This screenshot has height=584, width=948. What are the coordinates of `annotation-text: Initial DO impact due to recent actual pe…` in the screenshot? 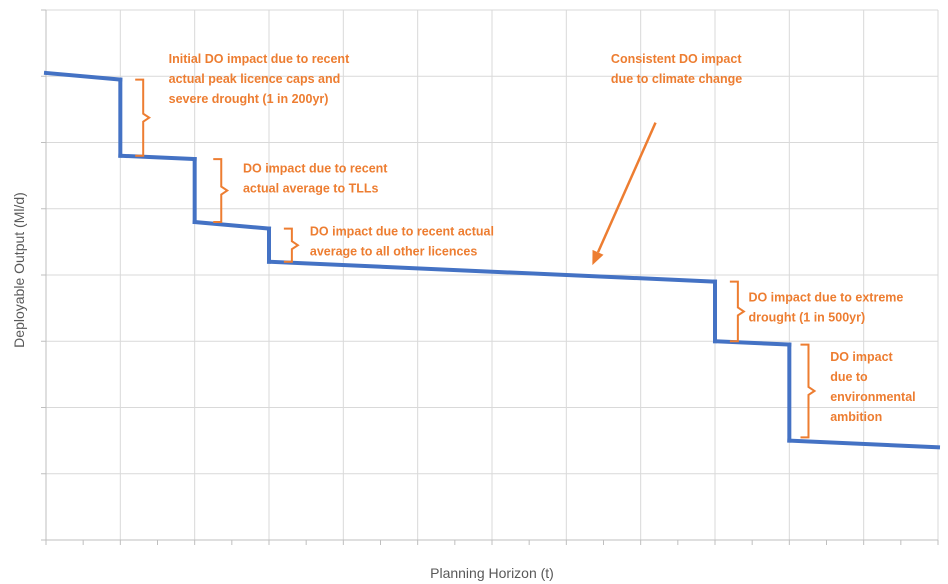 It's located at (259, 79).